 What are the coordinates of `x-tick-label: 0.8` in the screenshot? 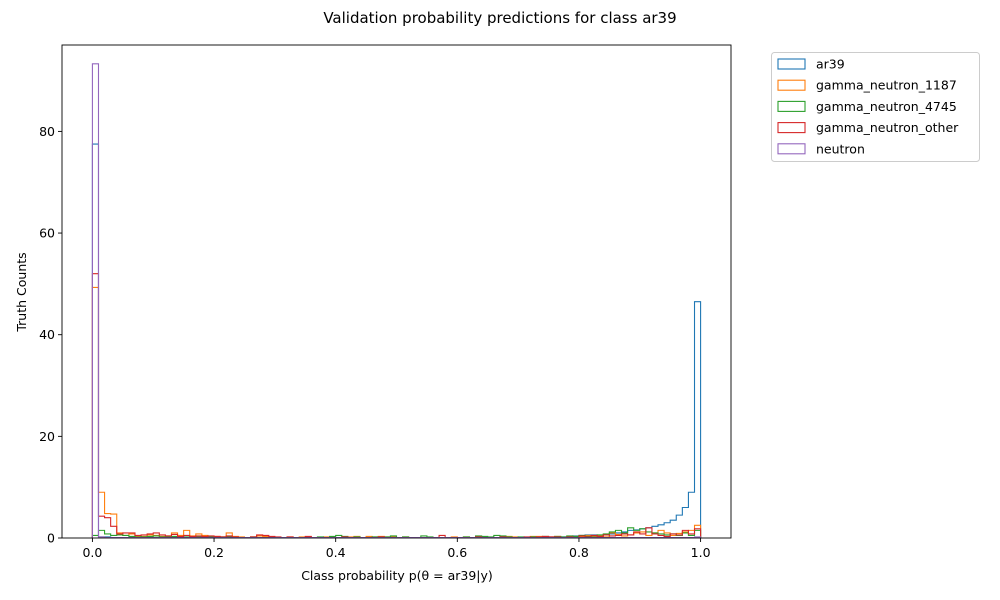 It's located at (579, 552).